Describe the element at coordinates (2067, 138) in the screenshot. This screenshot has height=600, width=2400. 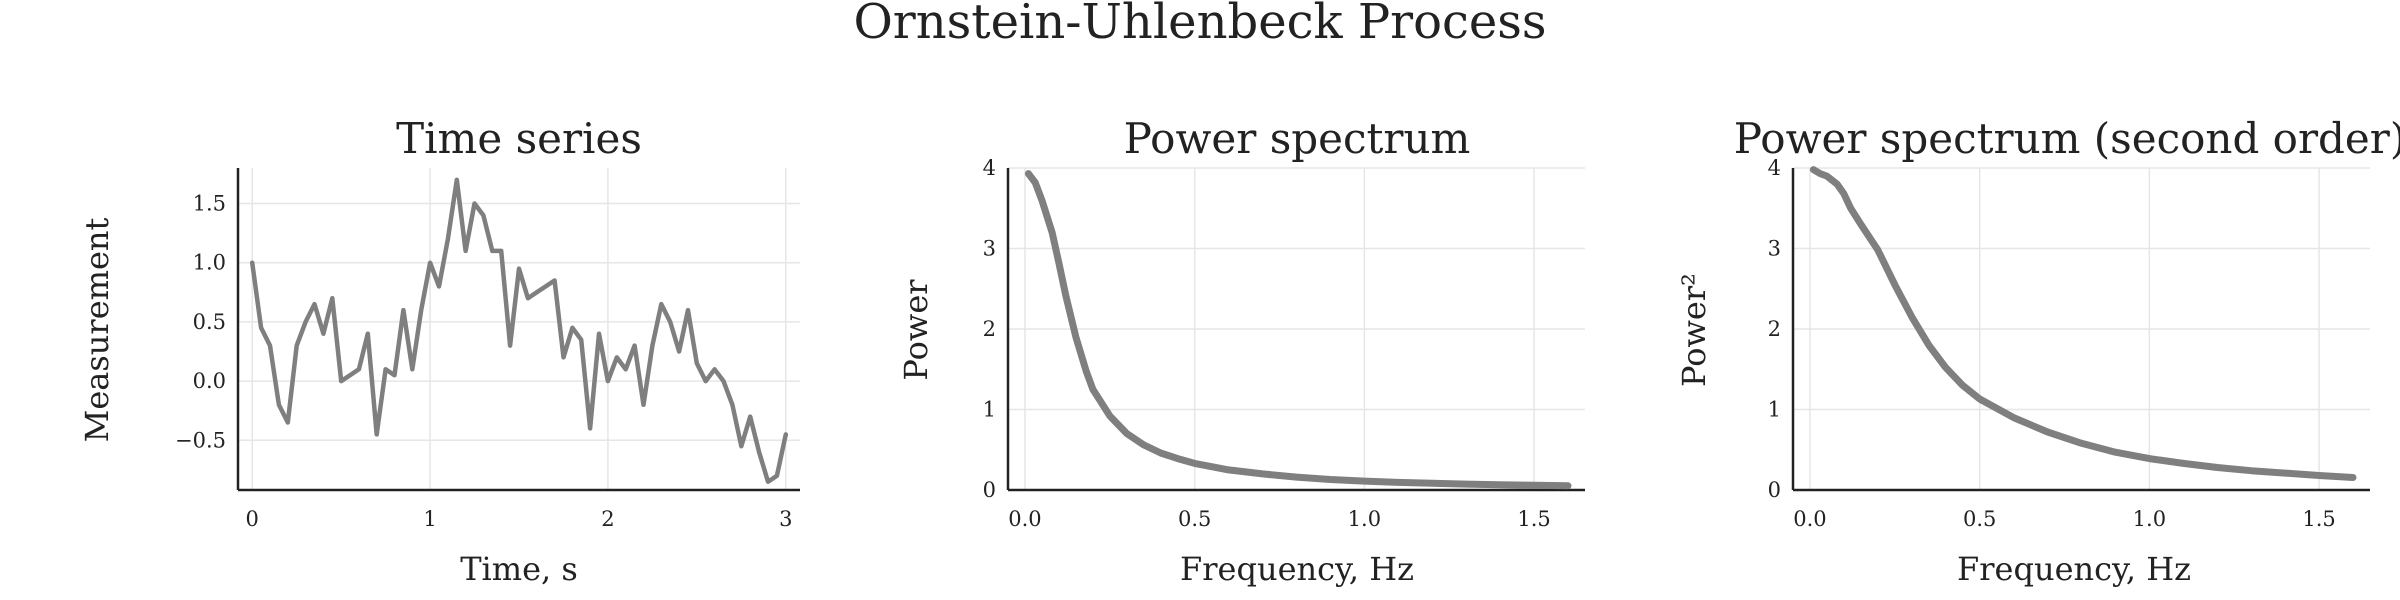
I see `panel-title: Power spectrum (second order)` at that location.